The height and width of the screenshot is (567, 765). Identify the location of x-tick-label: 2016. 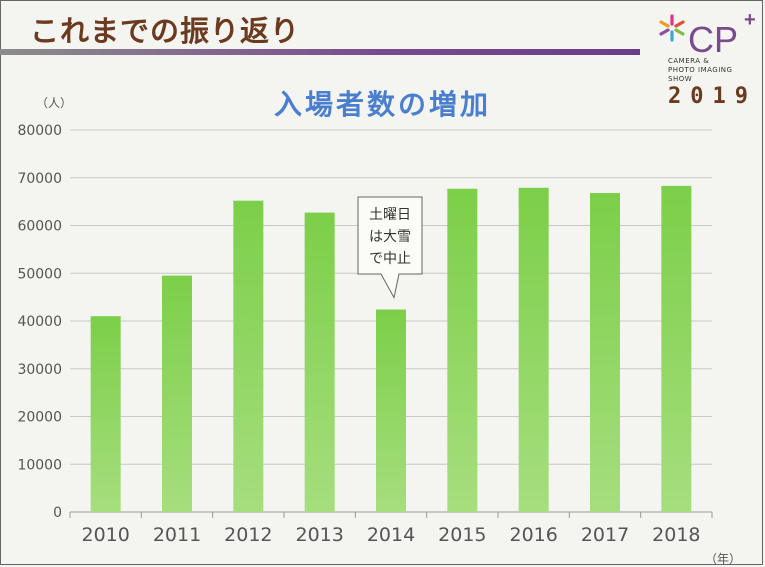
(533, 535).